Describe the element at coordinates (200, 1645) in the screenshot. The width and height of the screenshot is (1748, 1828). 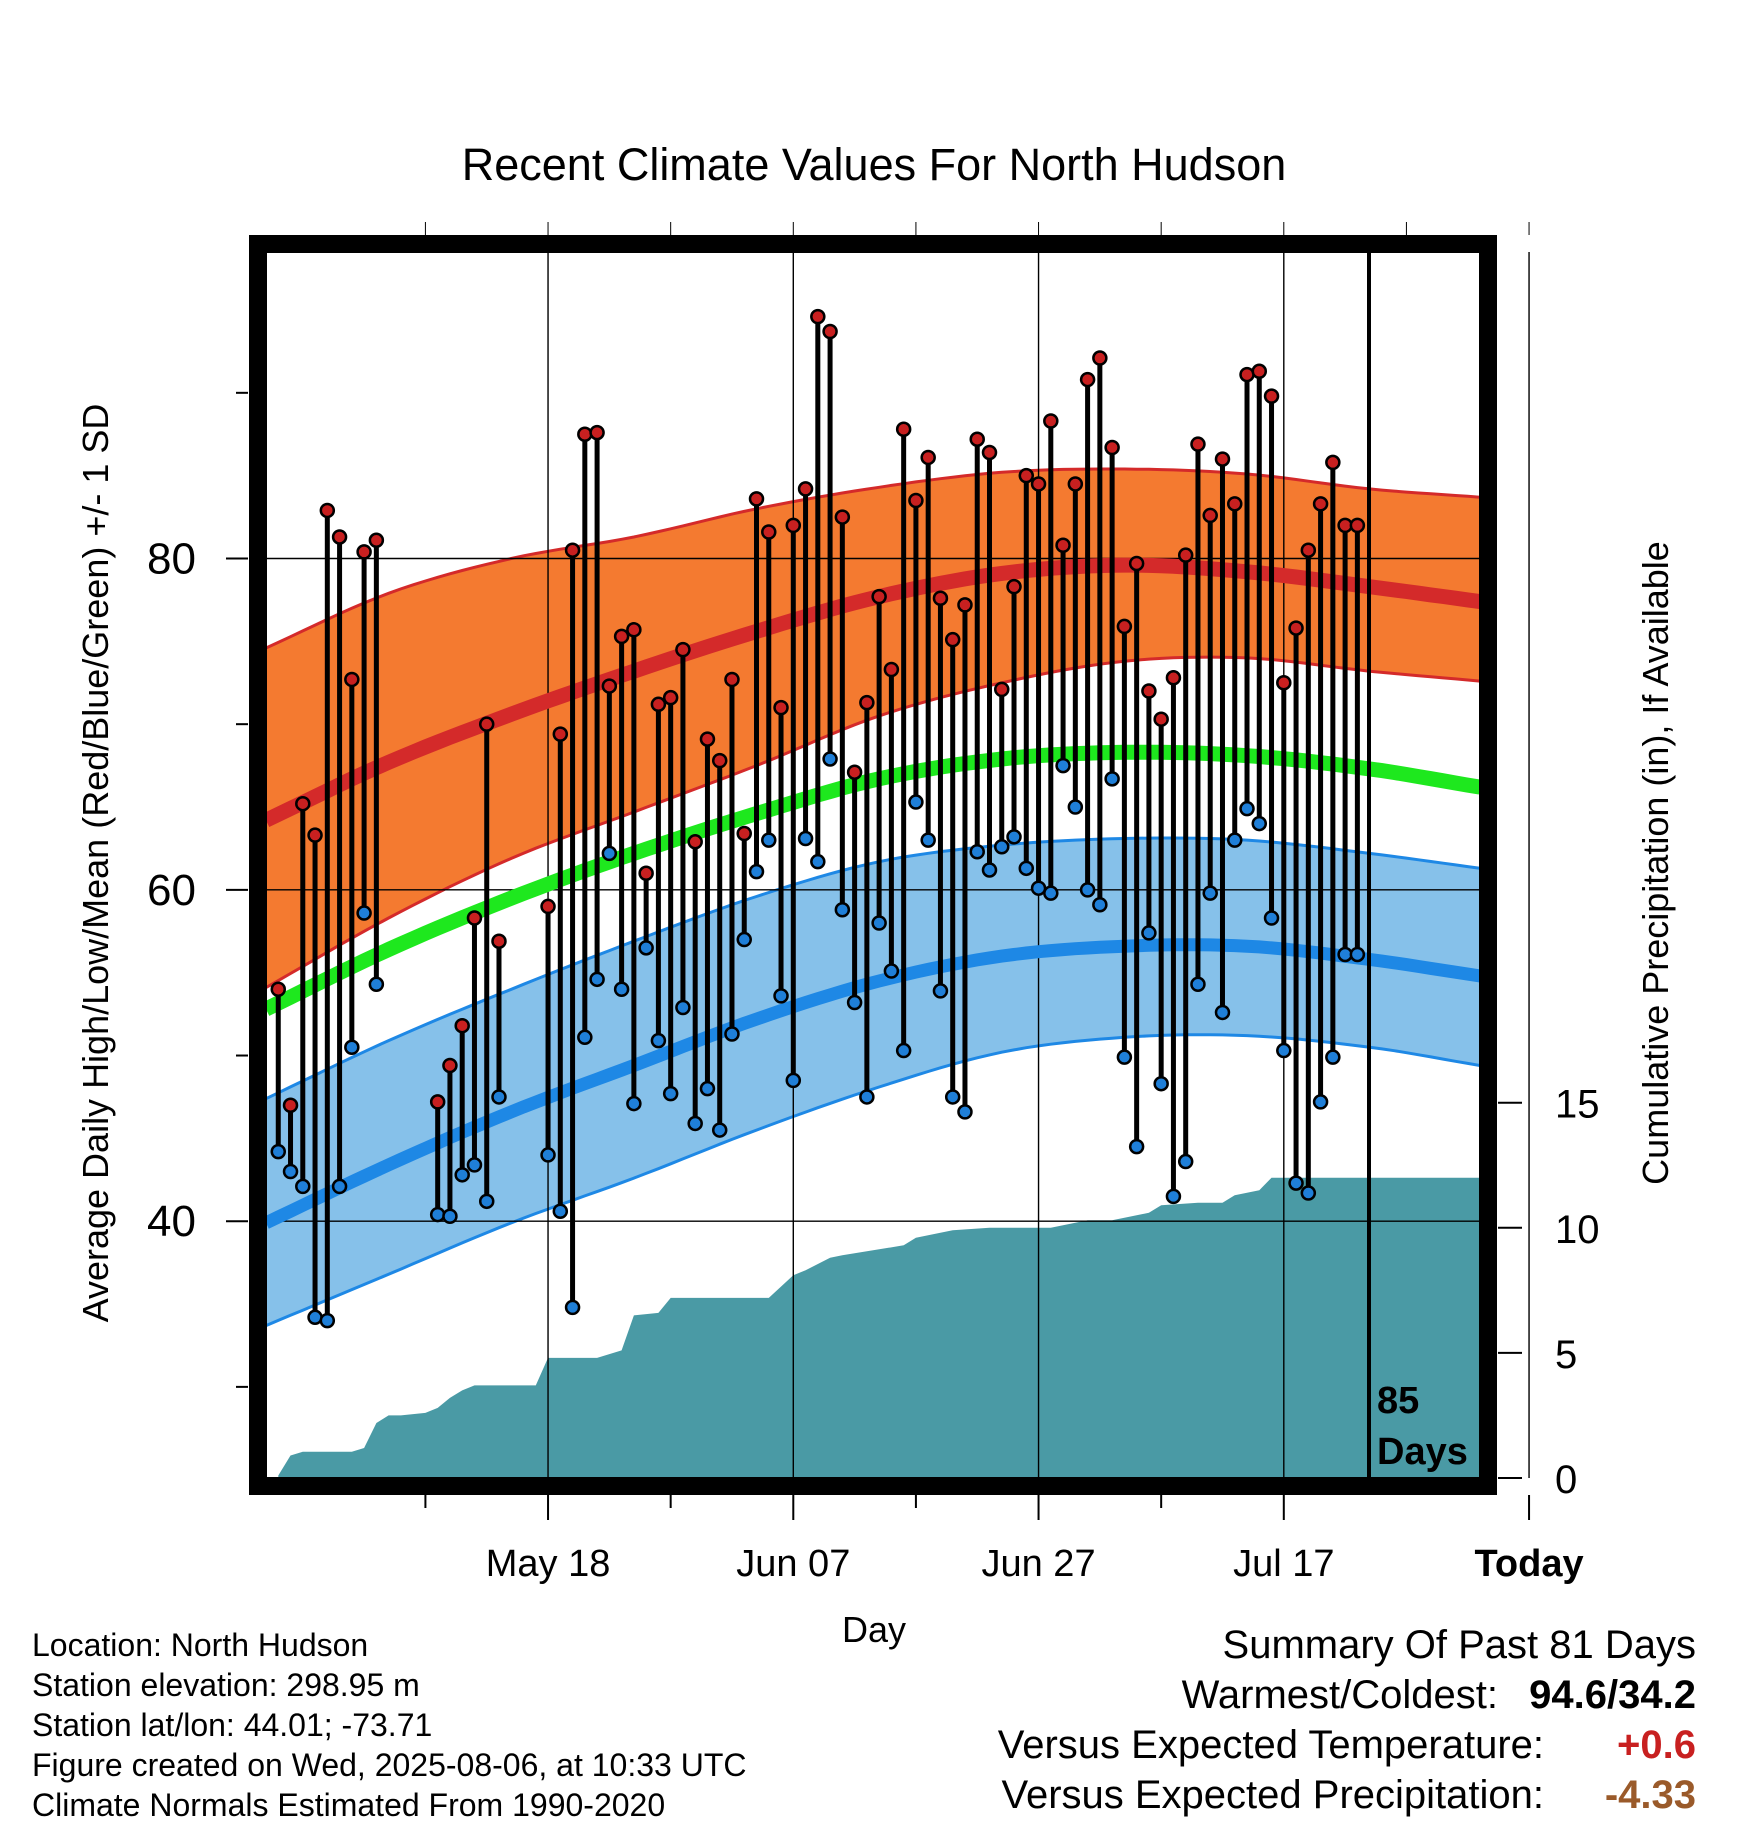
I see `location-text: Location: North Hudson` at that location.